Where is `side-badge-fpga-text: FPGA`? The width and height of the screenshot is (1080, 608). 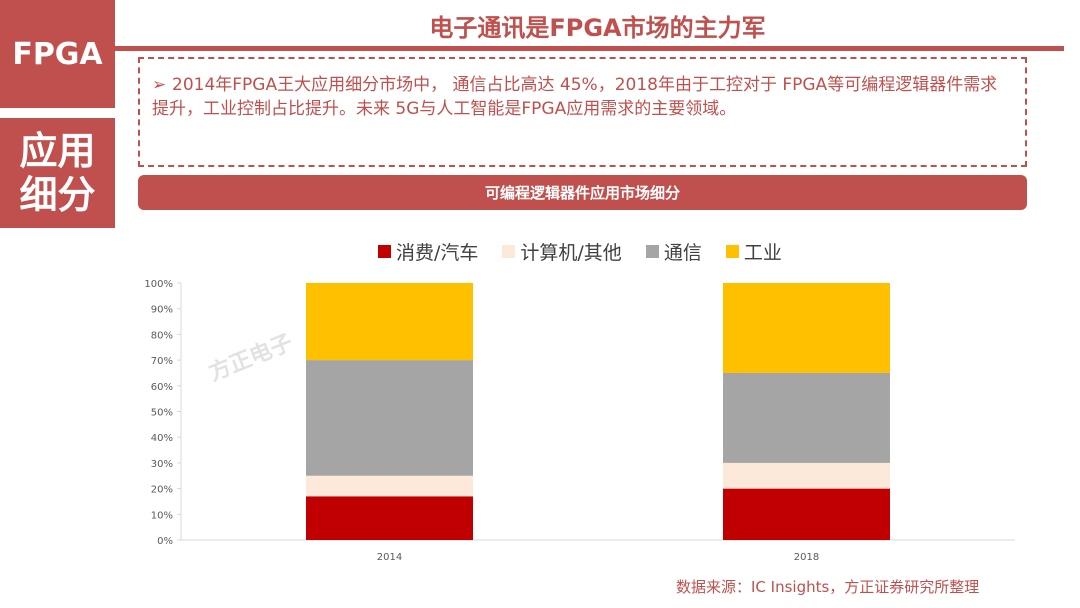
side-badge-fpga-text: FPGA is located at coordinates (57, 54).